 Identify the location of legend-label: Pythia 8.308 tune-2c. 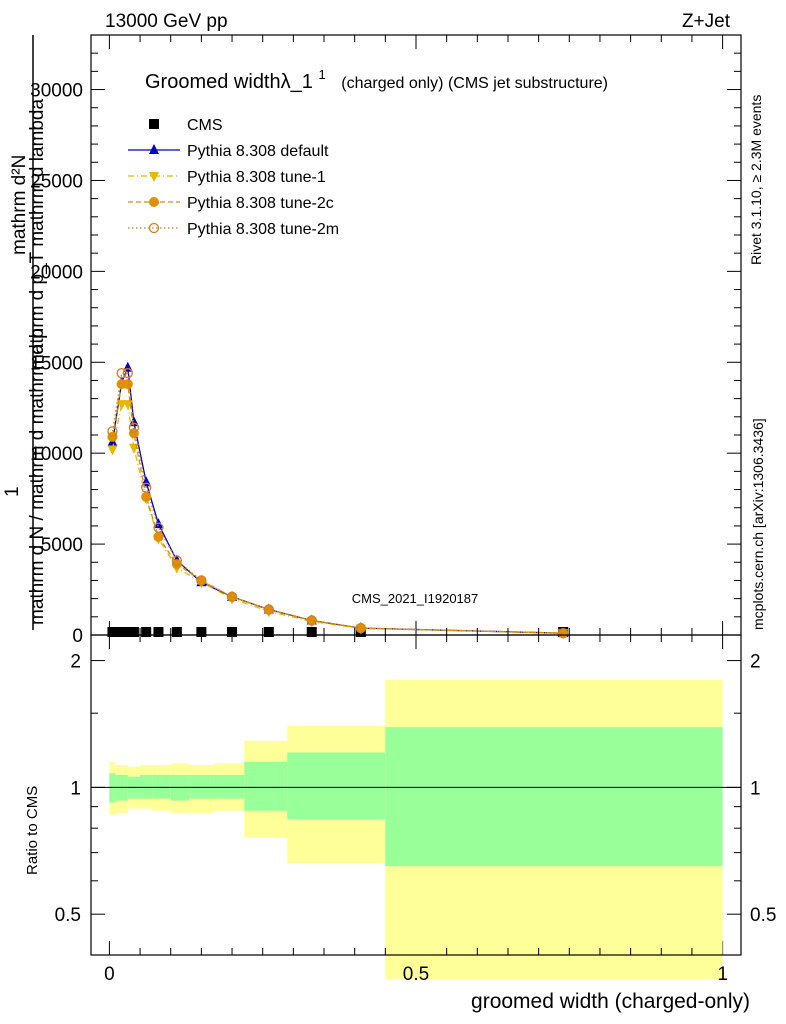
(260, 203).